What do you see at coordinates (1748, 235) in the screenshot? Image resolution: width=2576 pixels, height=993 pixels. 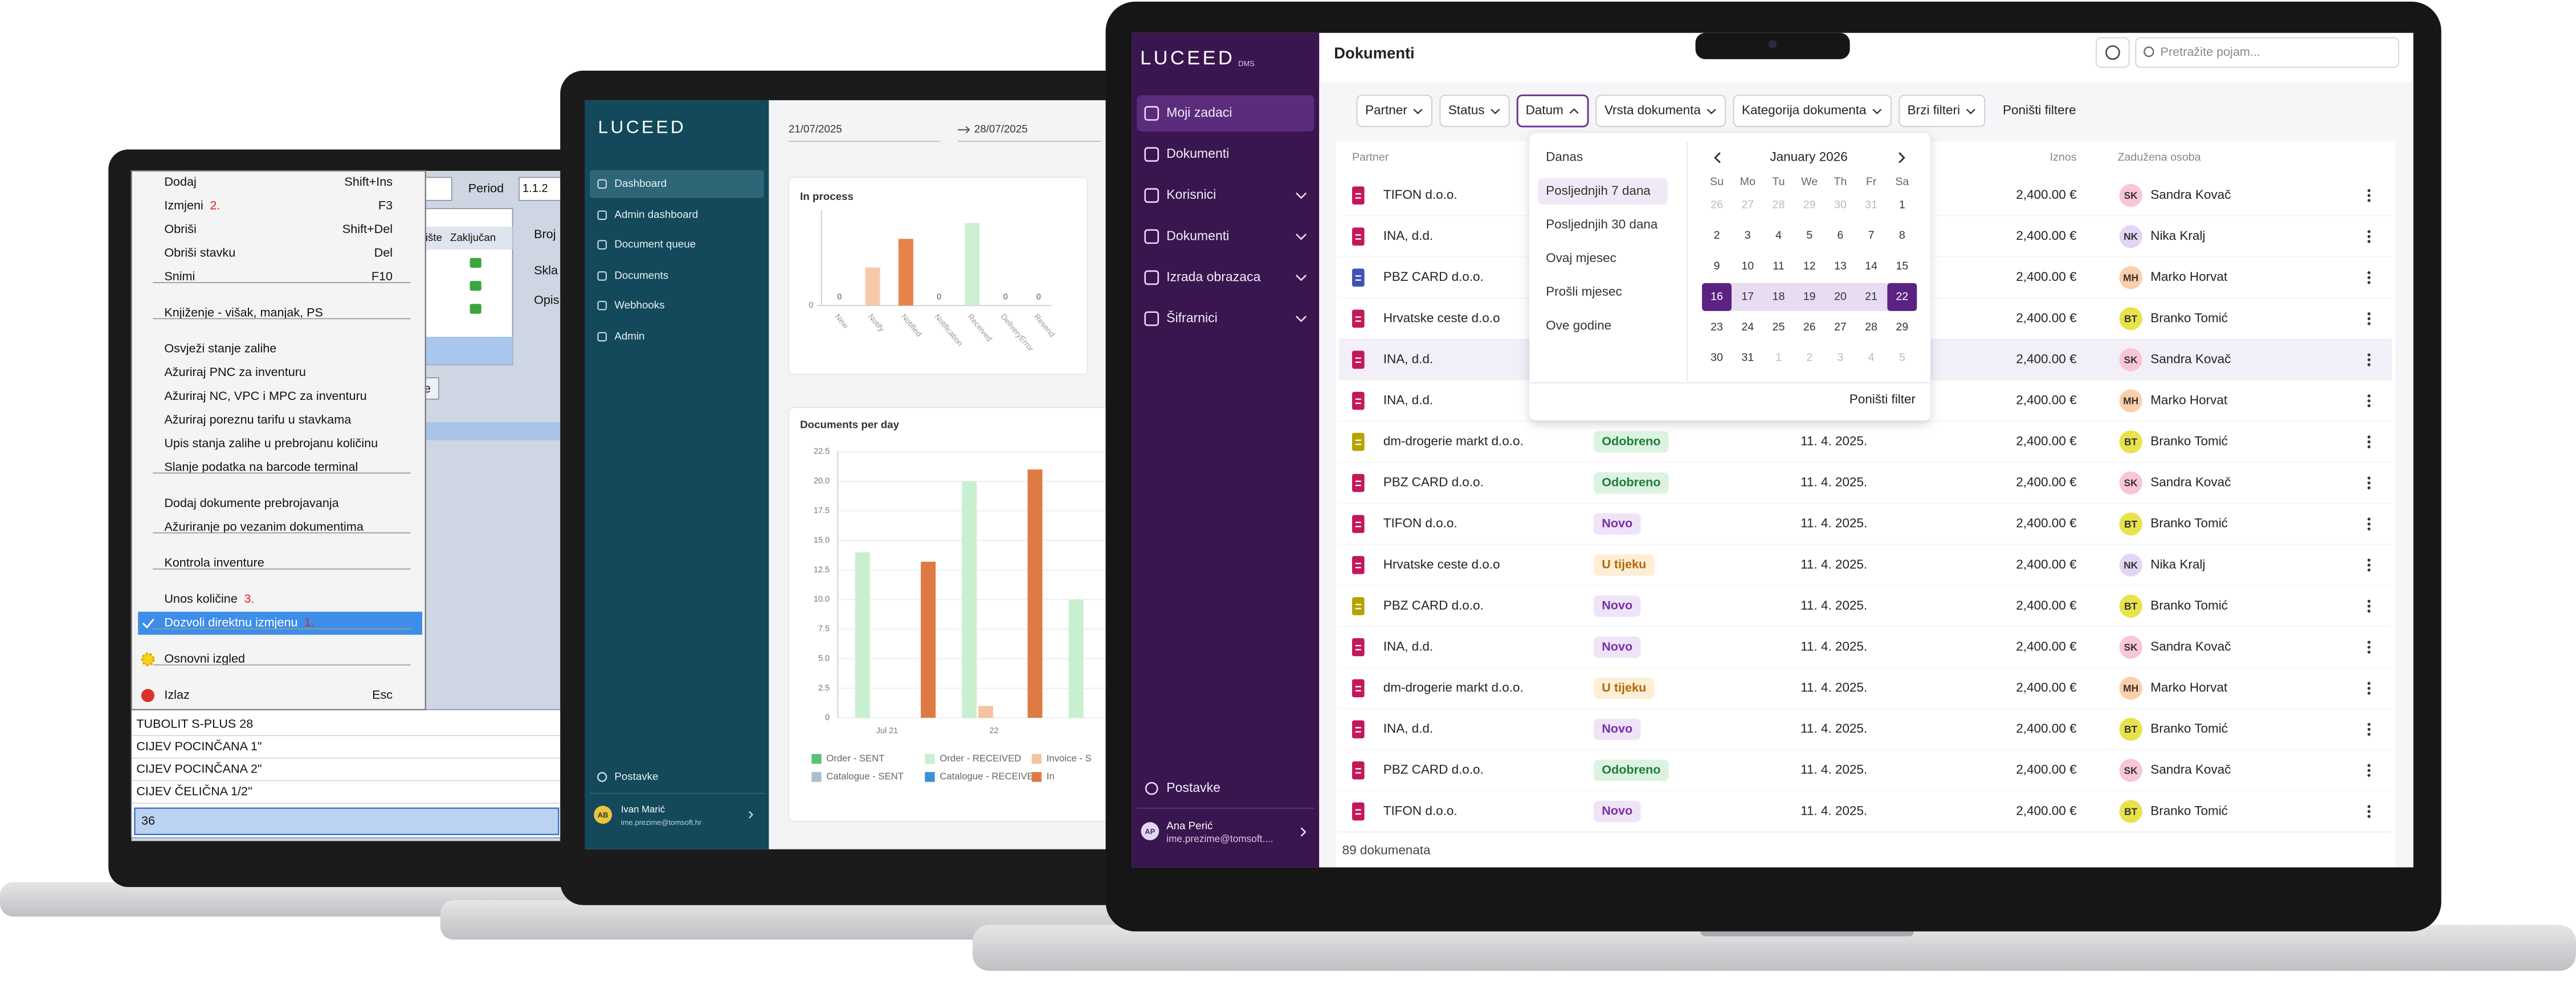 I see `day: 3` at bounding box center [1748, 235].